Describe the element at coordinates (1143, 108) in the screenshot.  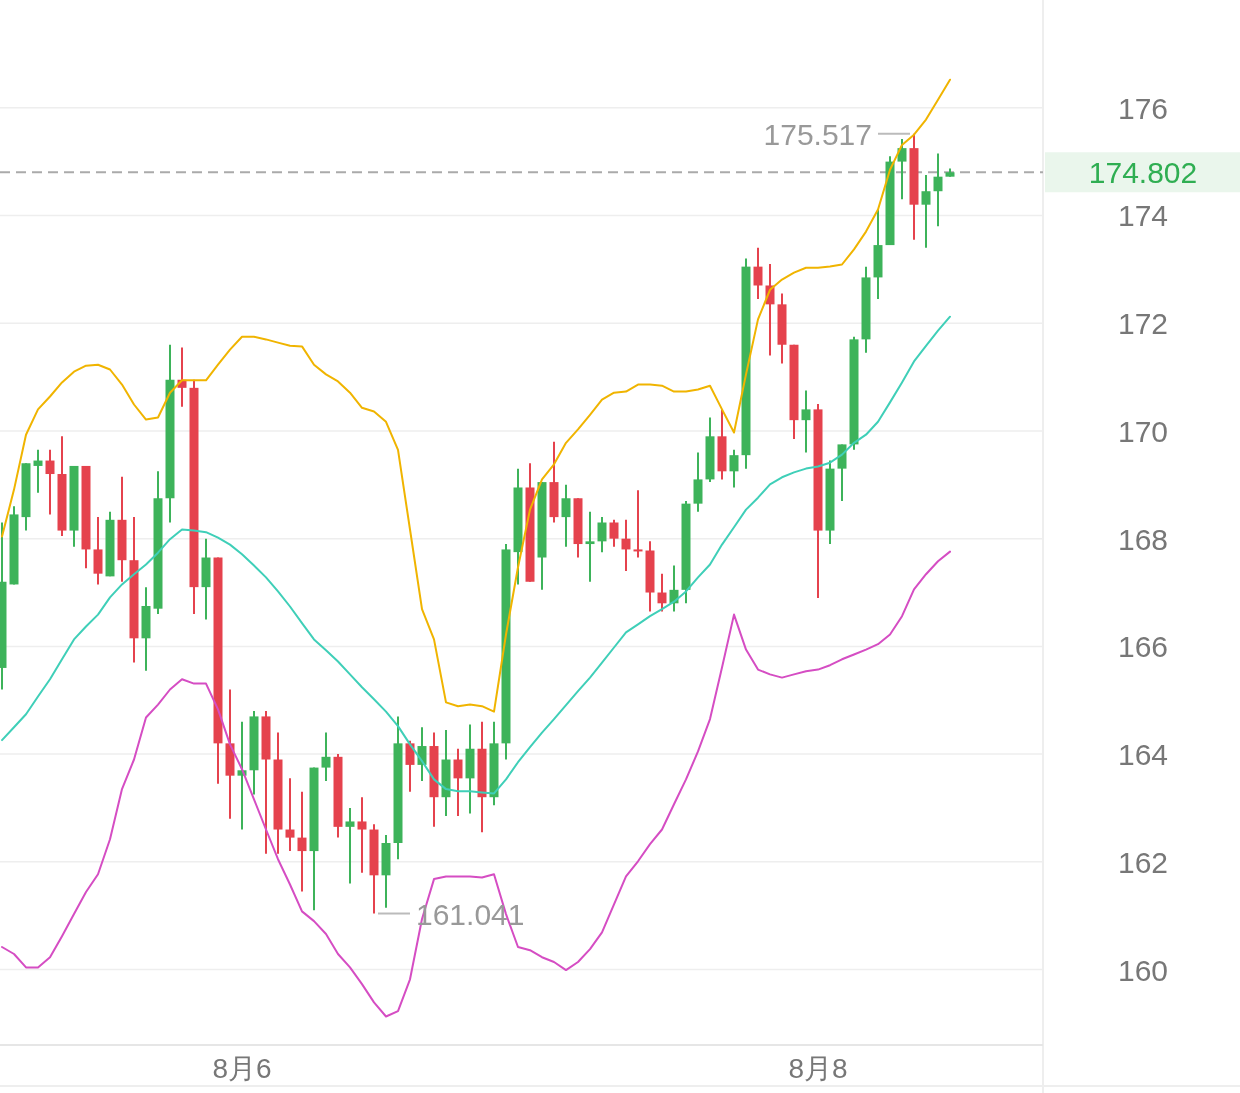
I see `y-tick-label: 176` at that location.